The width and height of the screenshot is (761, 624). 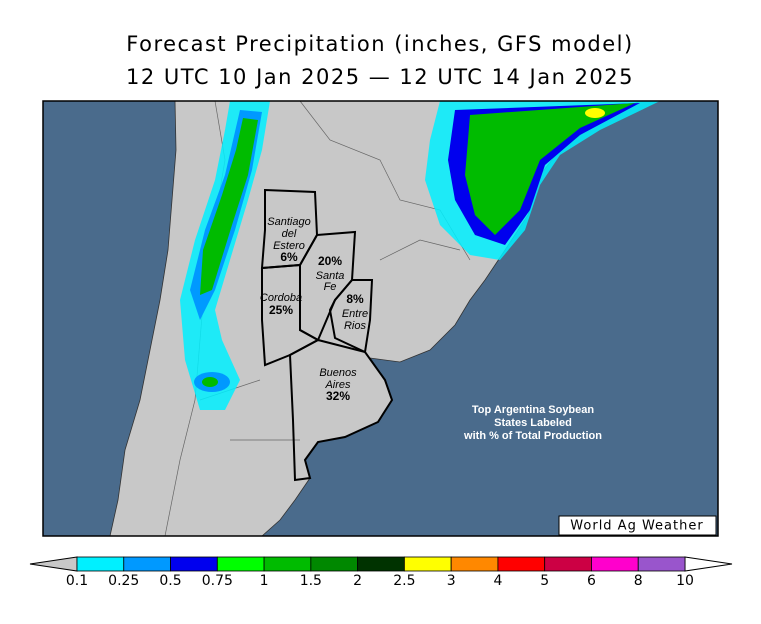 I want to click on colorbar-high-arrow, so click(x=708, y=564).